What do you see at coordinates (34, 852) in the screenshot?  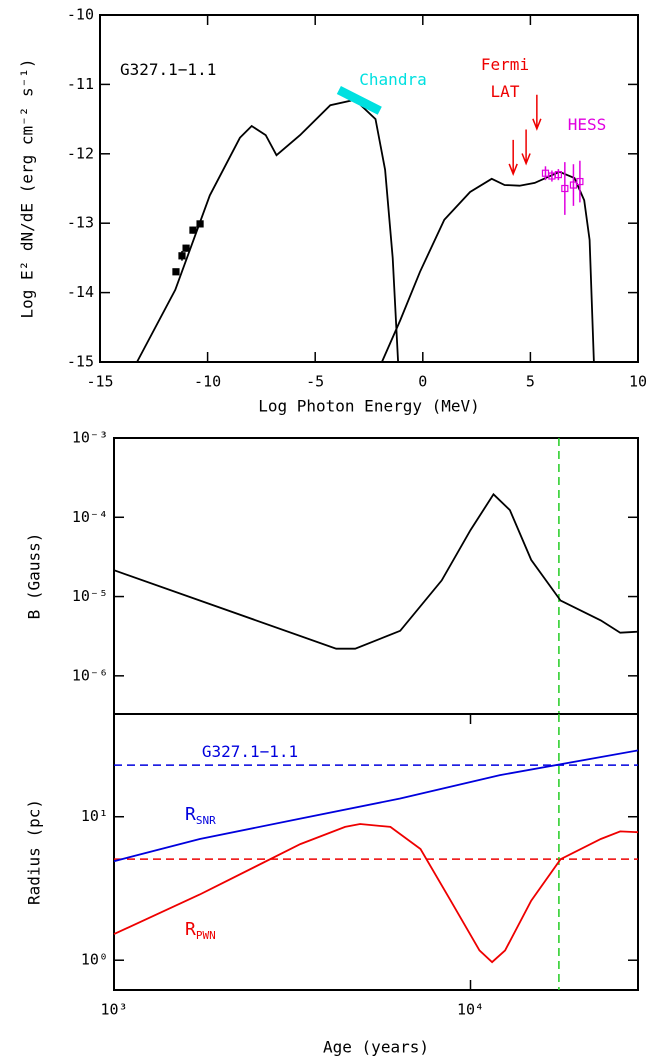 I see `y-axis-label: Radius (pc)` at bounding box center [34, 852].